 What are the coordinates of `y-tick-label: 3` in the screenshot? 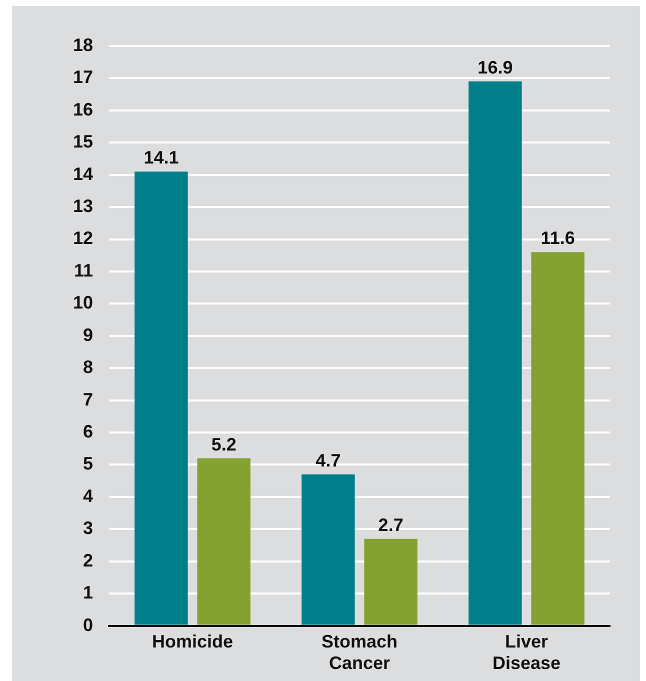 It's located at (88, 528).